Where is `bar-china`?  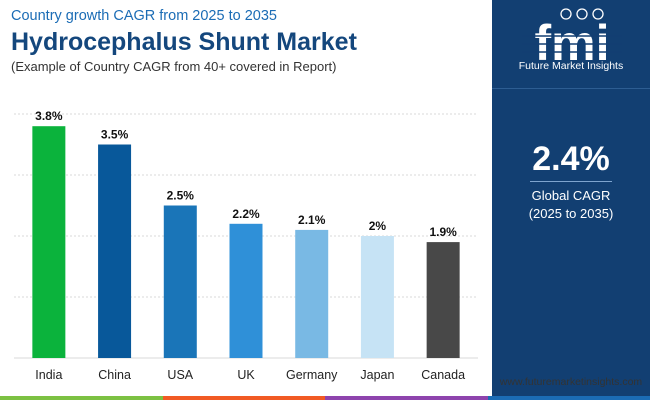 bar-china is located at coordinates (115, 251).